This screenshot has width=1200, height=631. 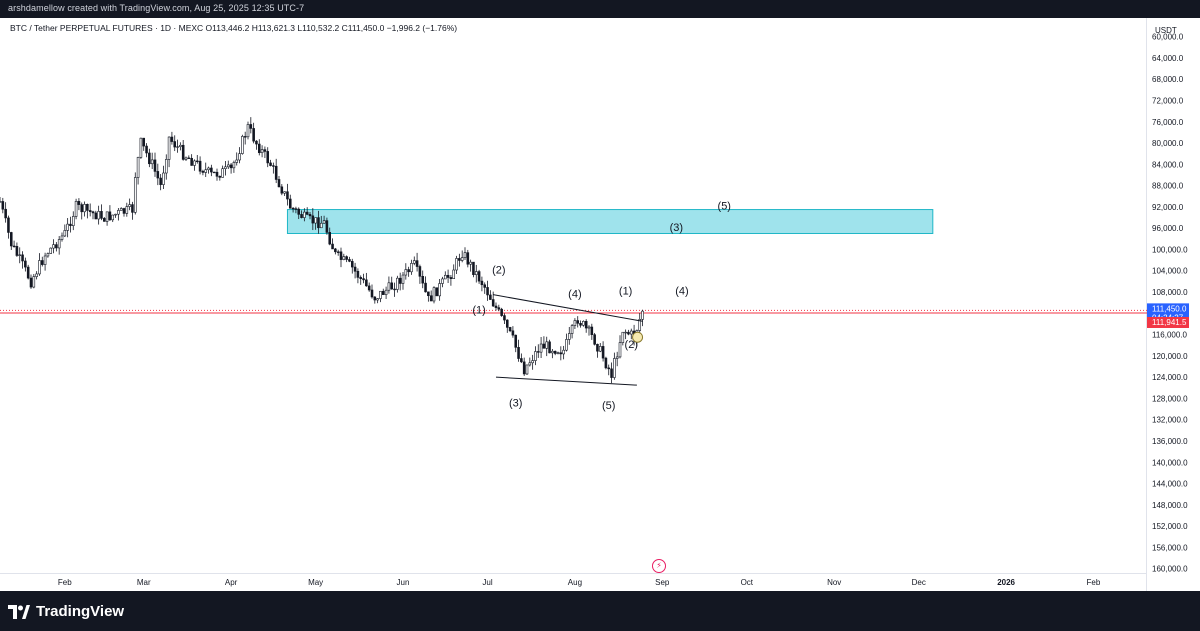 I want to click on cursor-marker-icon, so click(x=638, y=337).